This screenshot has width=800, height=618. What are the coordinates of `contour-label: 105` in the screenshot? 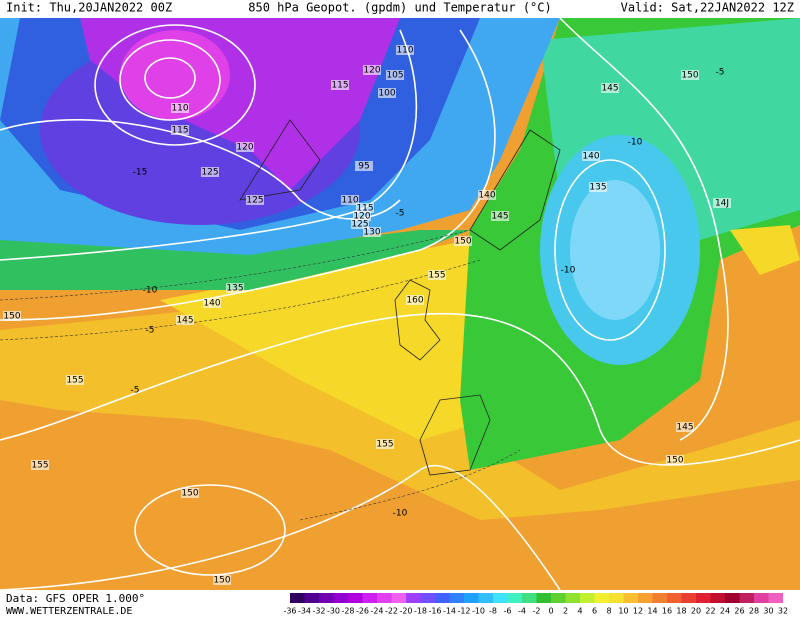 It's located at (394, 76).